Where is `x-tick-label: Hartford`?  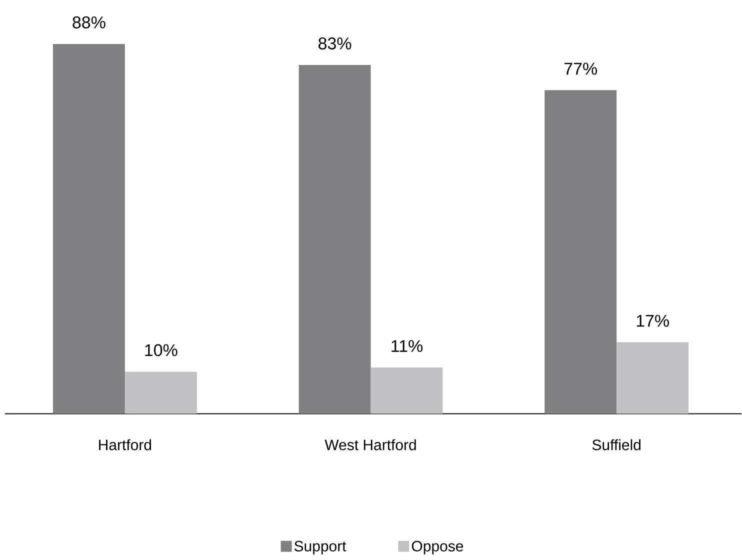
x-tick-label: Hartford is located at coordinates (125, 444).